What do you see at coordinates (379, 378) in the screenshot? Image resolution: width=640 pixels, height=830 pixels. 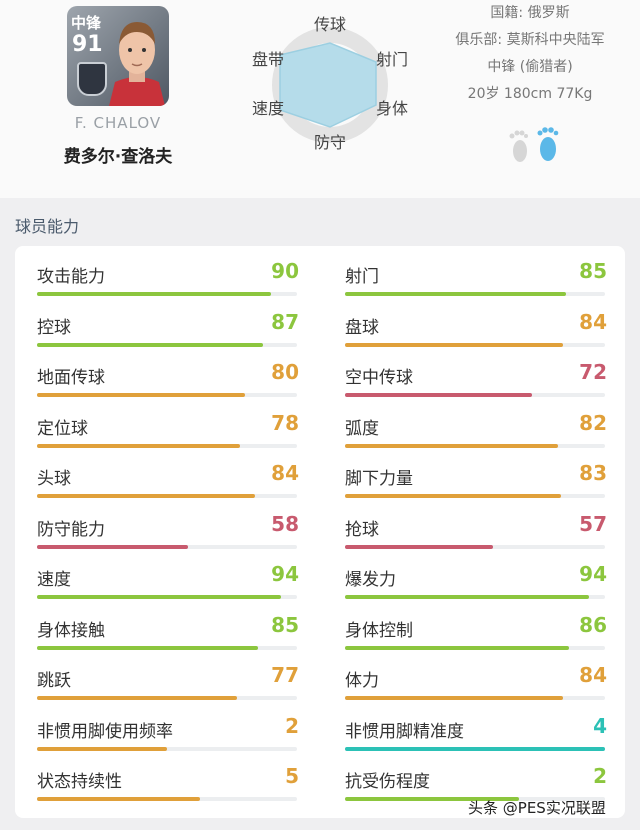 I see `stat-label: 空中传球` at bounding box center [379, 378].